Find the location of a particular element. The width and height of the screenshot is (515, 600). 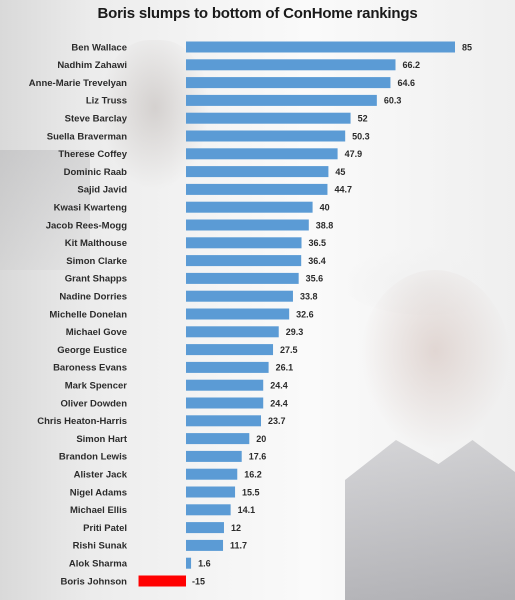

category-label: Ben Wallace is located at coordinates (99, 47).